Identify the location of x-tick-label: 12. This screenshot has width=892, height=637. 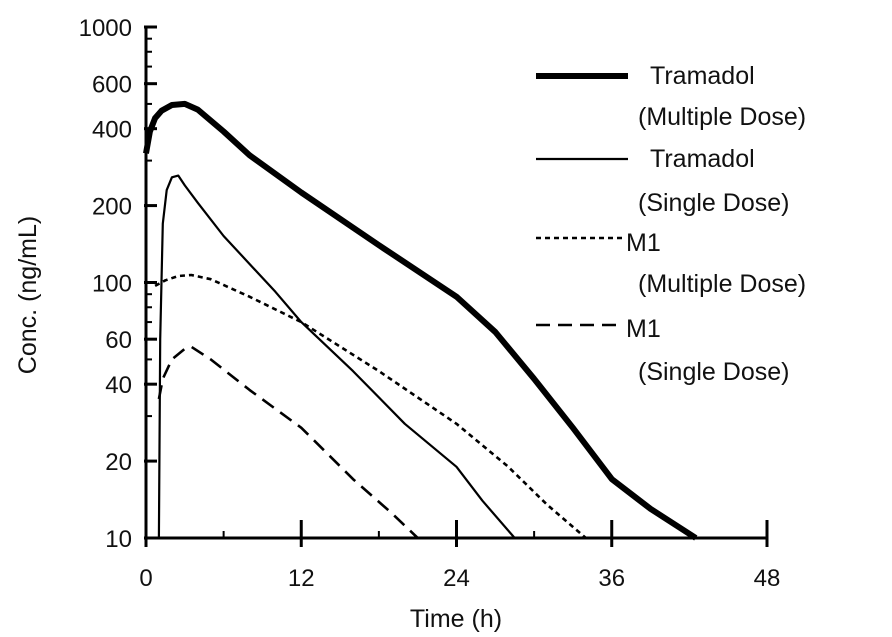
(301, 578).